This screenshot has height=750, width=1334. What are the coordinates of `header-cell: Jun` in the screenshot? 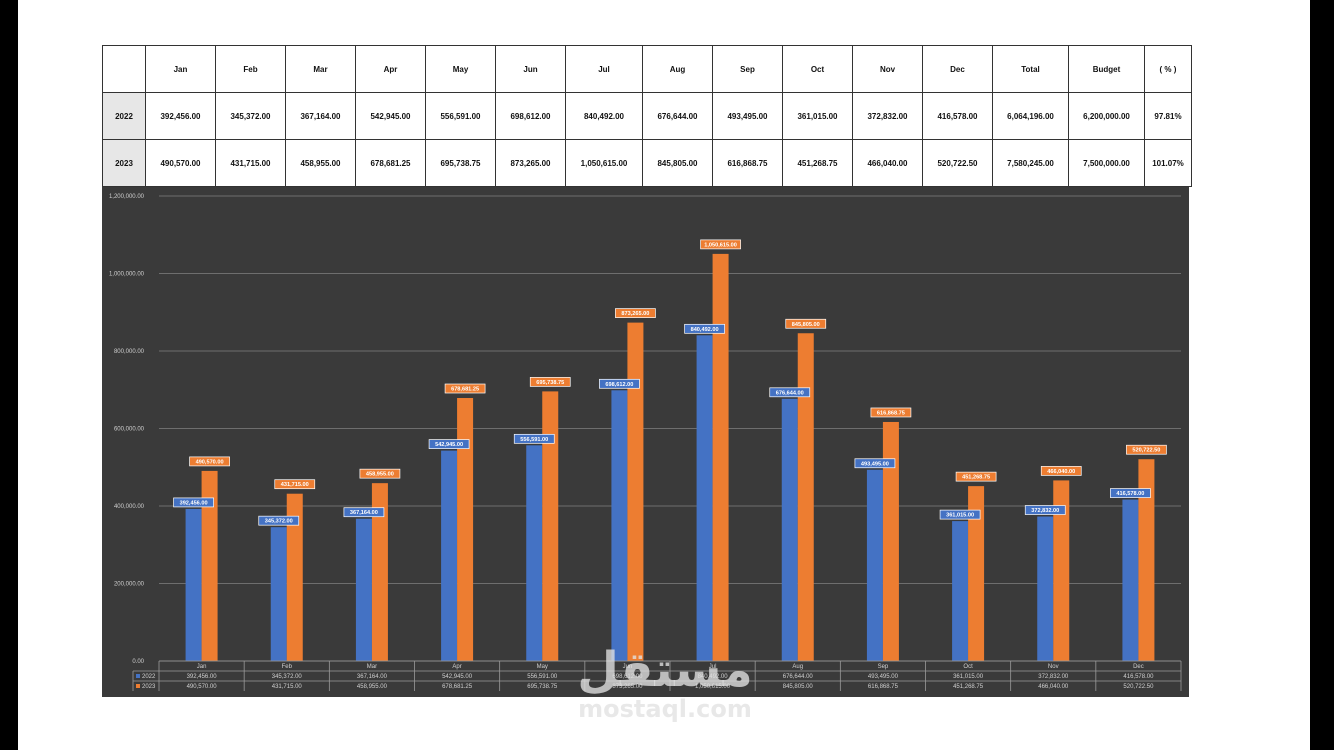 It's located at (530, 69).